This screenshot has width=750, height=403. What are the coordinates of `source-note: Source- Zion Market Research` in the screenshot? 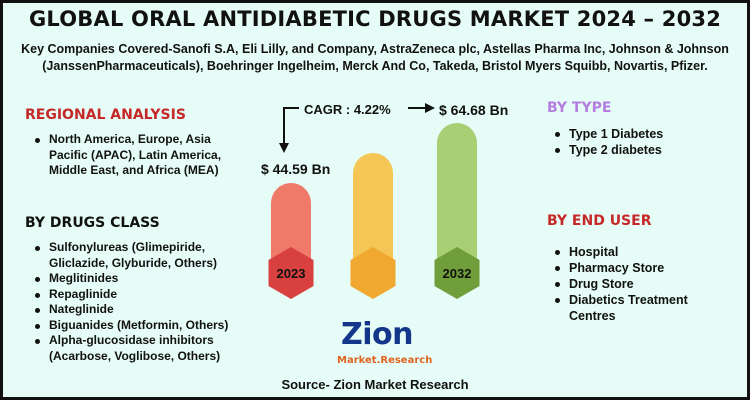 It's located at (375, 384).